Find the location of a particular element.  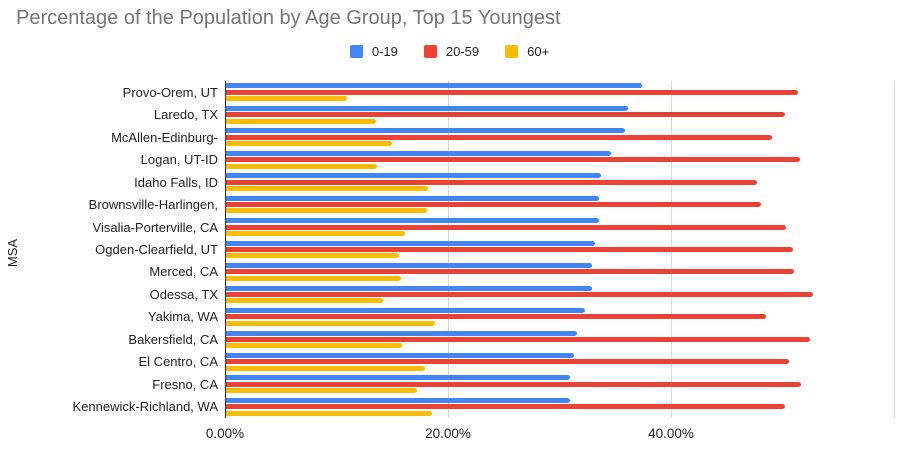

category-label: Odessa, TX is located at coordinates (183, 294).